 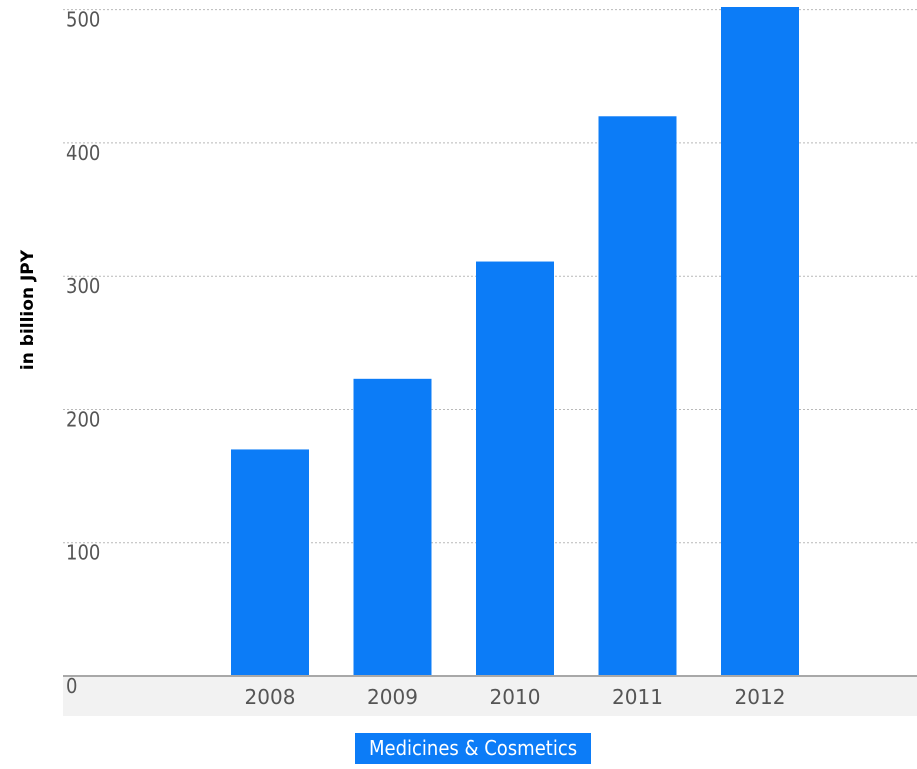 What do you see at coordinates (392, 527) in the screenshot?
I see `bar-2009` at bounding box center [392, 527].